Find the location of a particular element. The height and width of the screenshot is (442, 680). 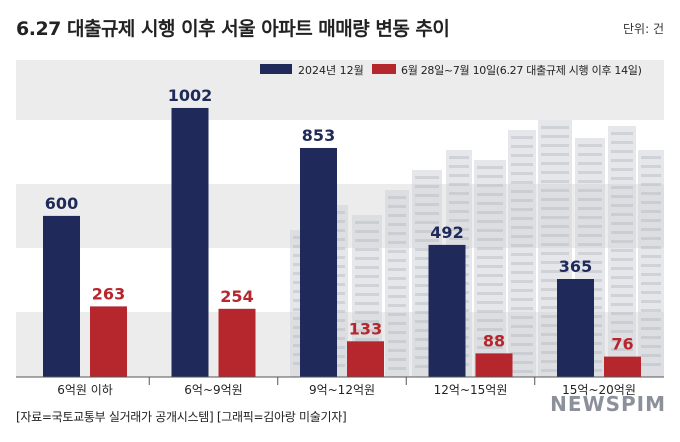

x-tick-label: 6억원 이하 is located at coordinates (85, 390).